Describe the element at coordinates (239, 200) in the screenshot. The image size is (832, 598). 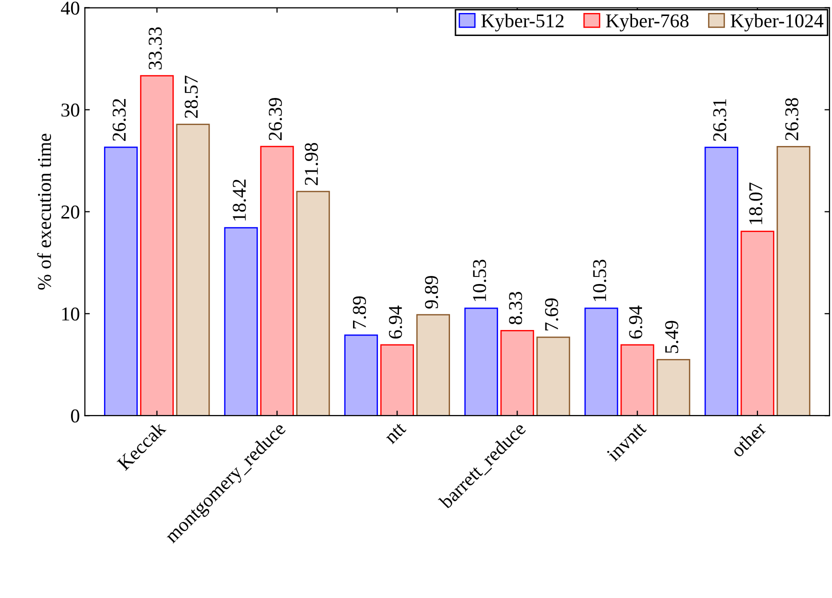
I see `data-label: 18.42` at that location.